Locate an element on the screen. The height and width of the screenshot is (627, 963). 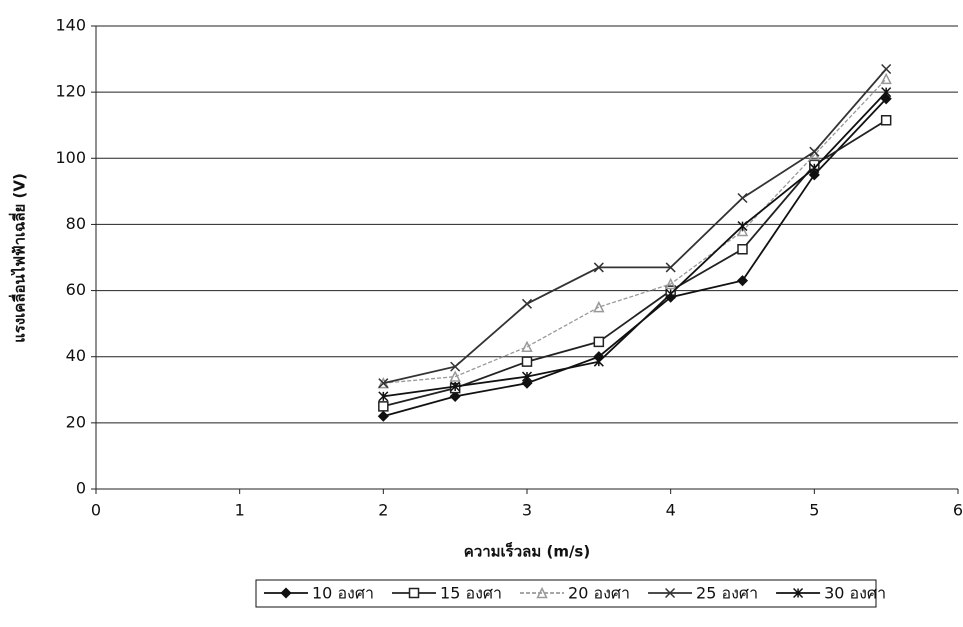
legend-label: 30 องศา is located at coordinates (855, 593).